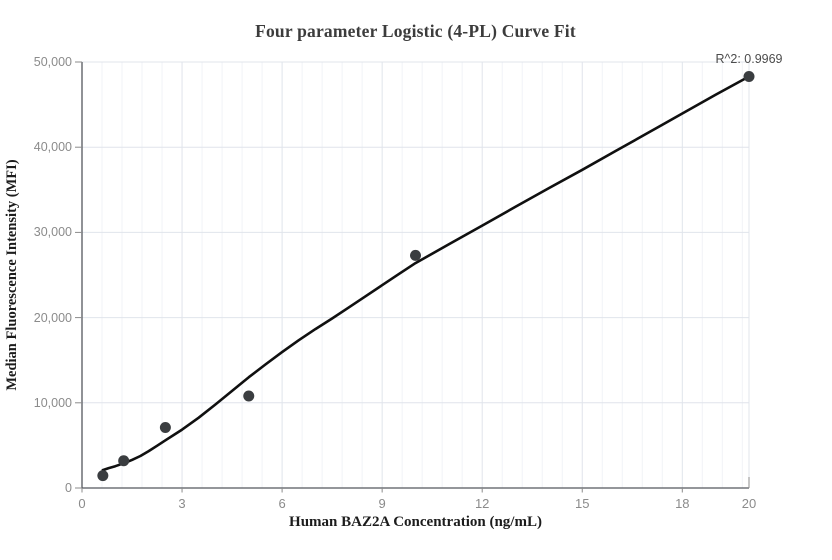 The width and height of the screenshot is (832, 560). I want to click on x-axis-title: Human BAZ2A Concentration (ng/mL), so click(415, 522).